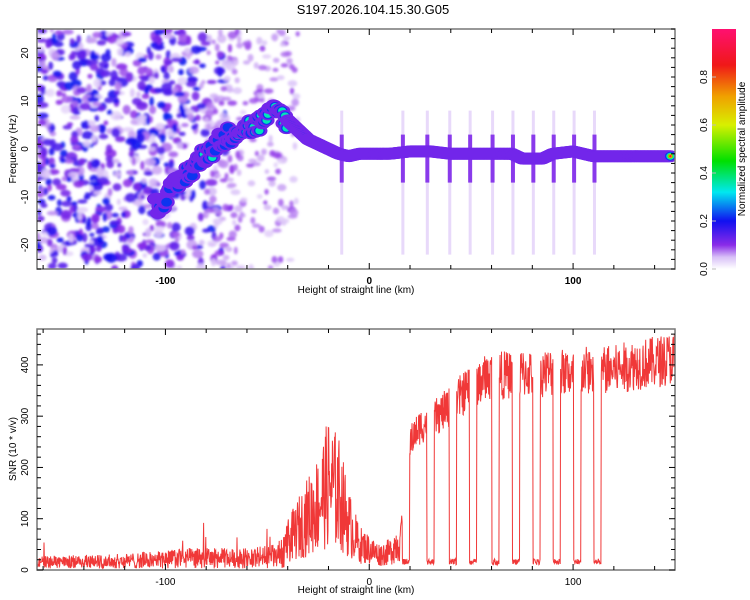 This screenshot has height=600, width=750. What do you see at coordinates (25, 518) in the screenshot?
I see `y-tick-label: 100` at bounding box center [25, 518].